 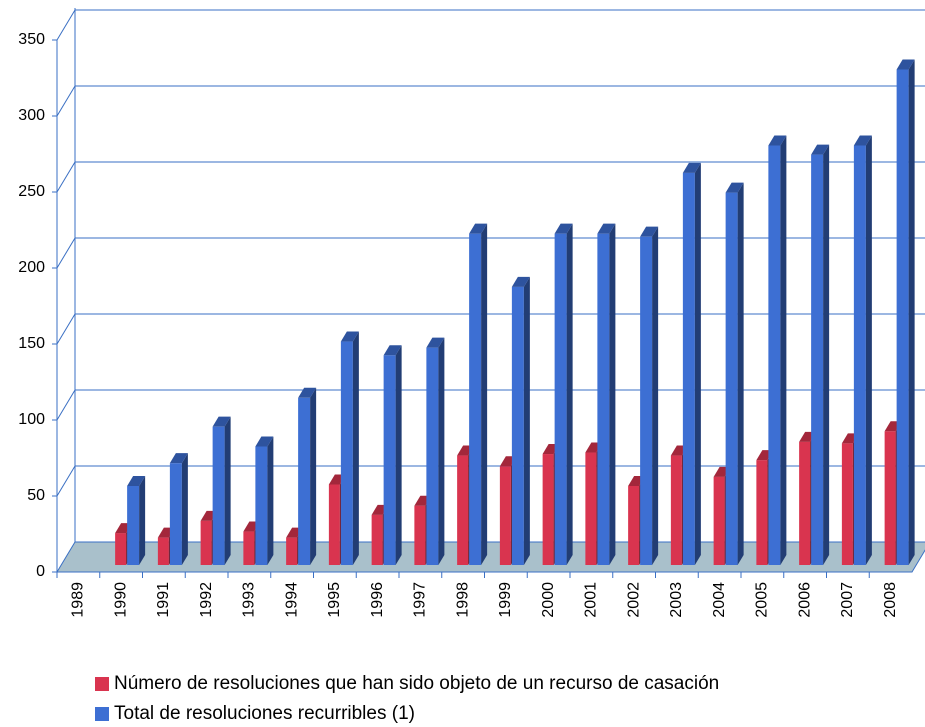 What do you see at coordinates (120, 600) in the screenshot?
I see `x-tick-label: 1990` at bounding box center [120, 600].